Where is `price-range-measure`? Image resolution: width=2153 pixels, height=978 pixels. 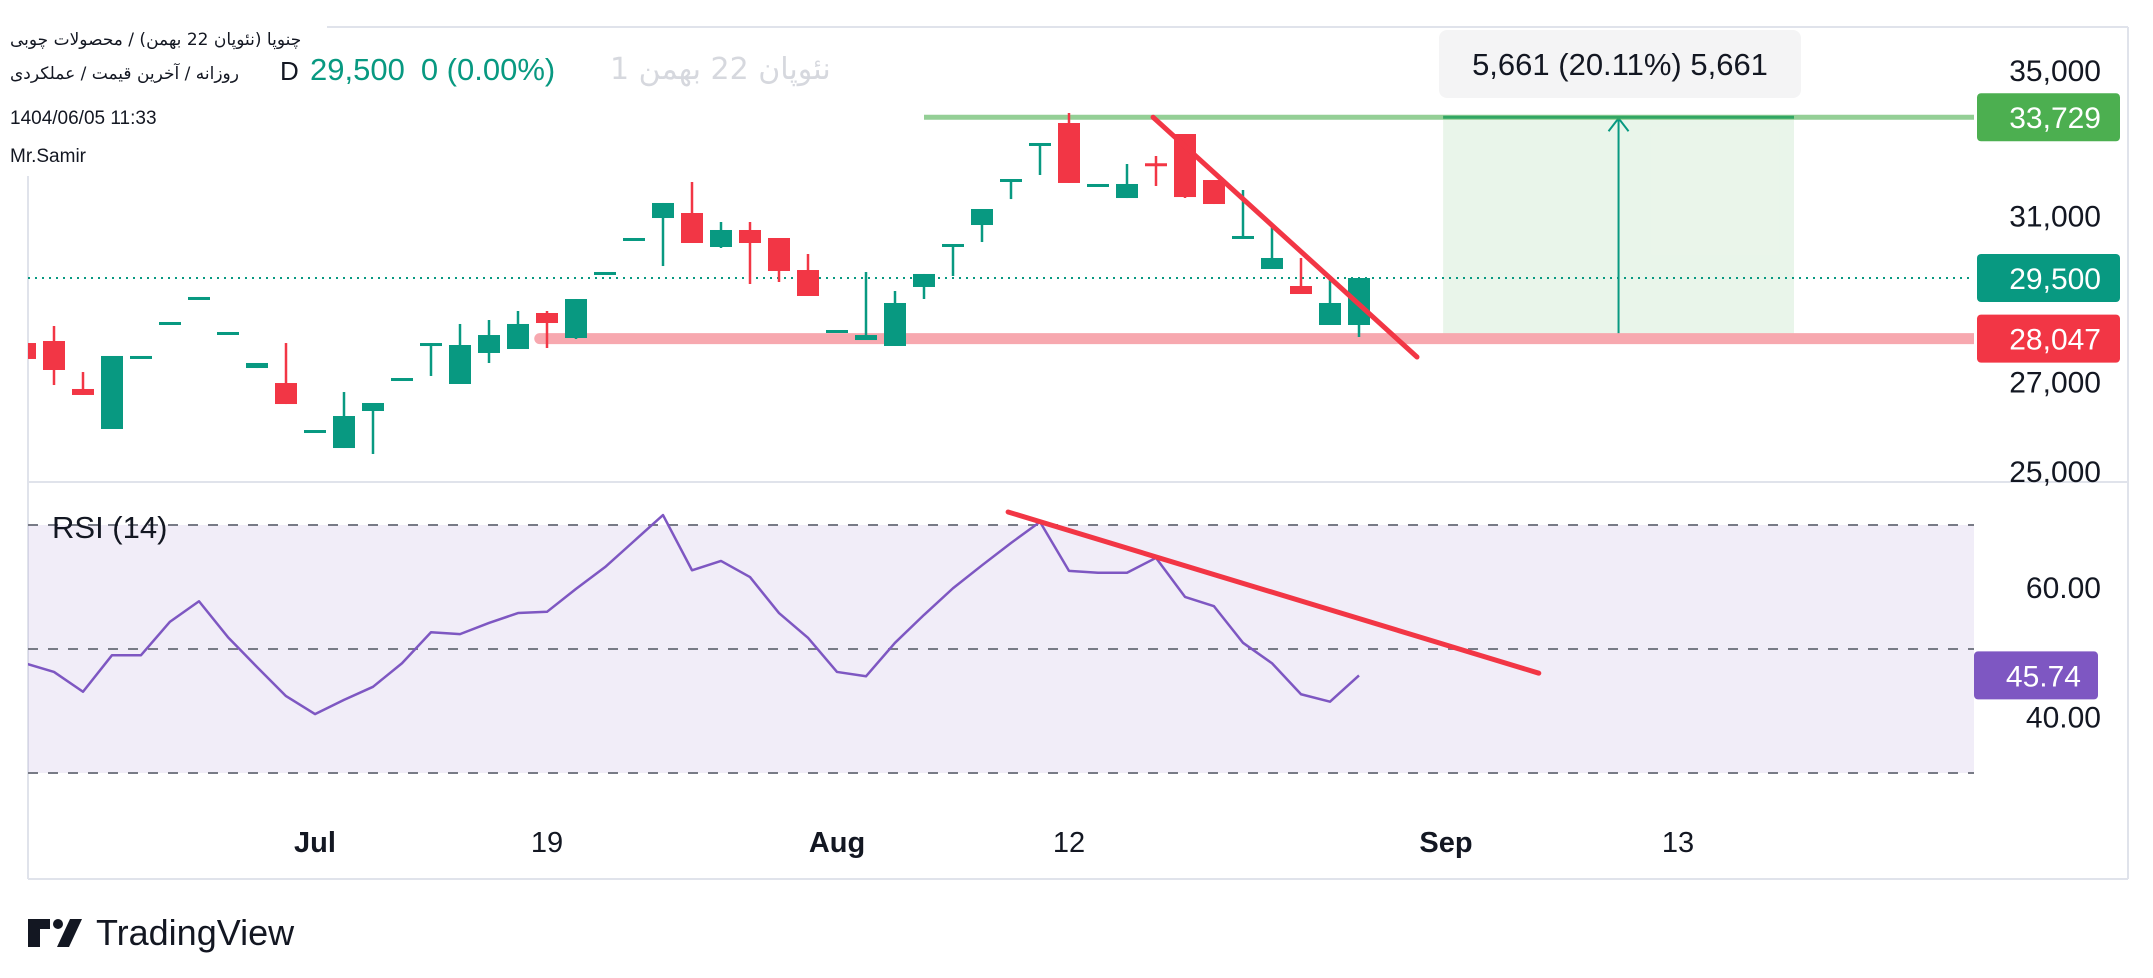 price-range-measure is located at coordinates (1618, 227).